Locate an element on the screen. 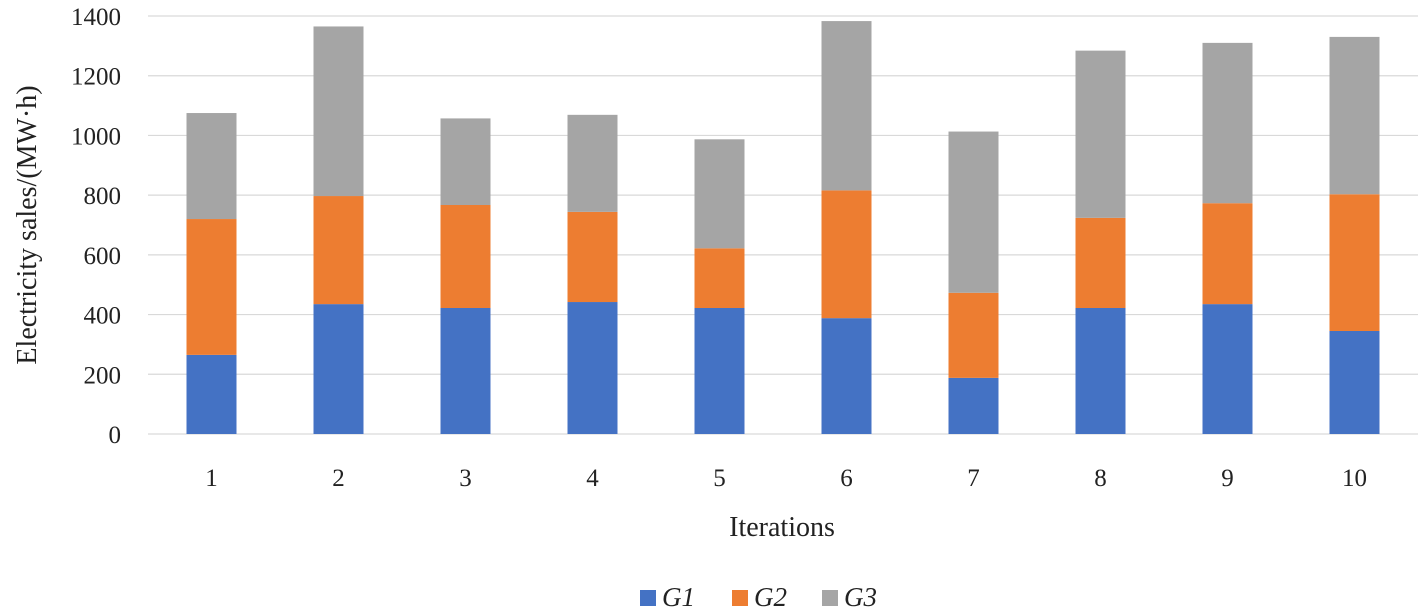 This screenshot has width=1421, height=612. legend-swatch-G1 is located at coordinates (648, 598).